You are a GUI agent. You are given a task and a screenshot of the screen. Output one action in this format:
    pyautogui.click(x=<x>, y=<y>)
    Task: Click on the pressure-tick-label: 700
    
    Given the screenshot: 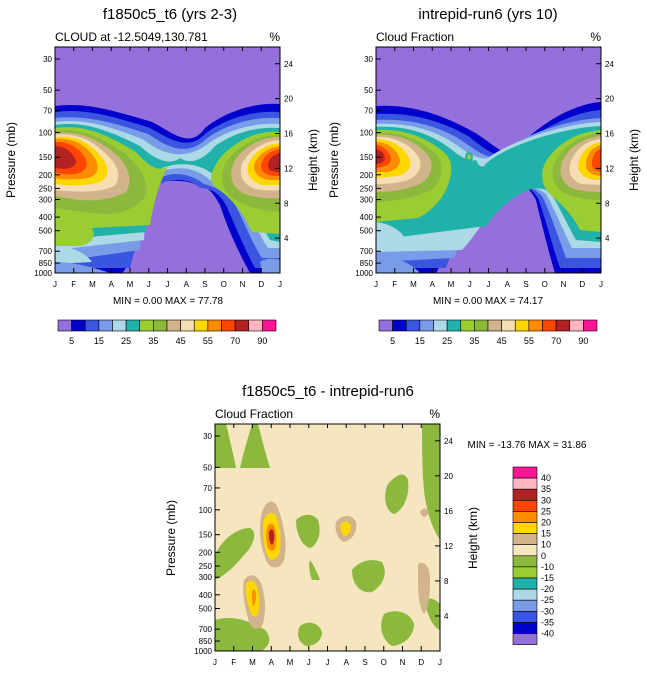 What is the action you would take?
    pyautogui.click(x=46, y=251)
    